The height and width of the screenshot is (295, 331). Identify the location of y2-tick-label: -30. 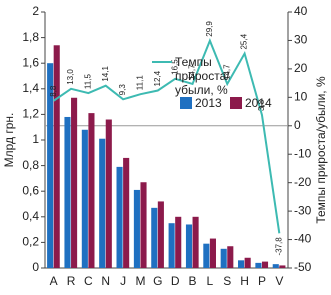
(303, 210).